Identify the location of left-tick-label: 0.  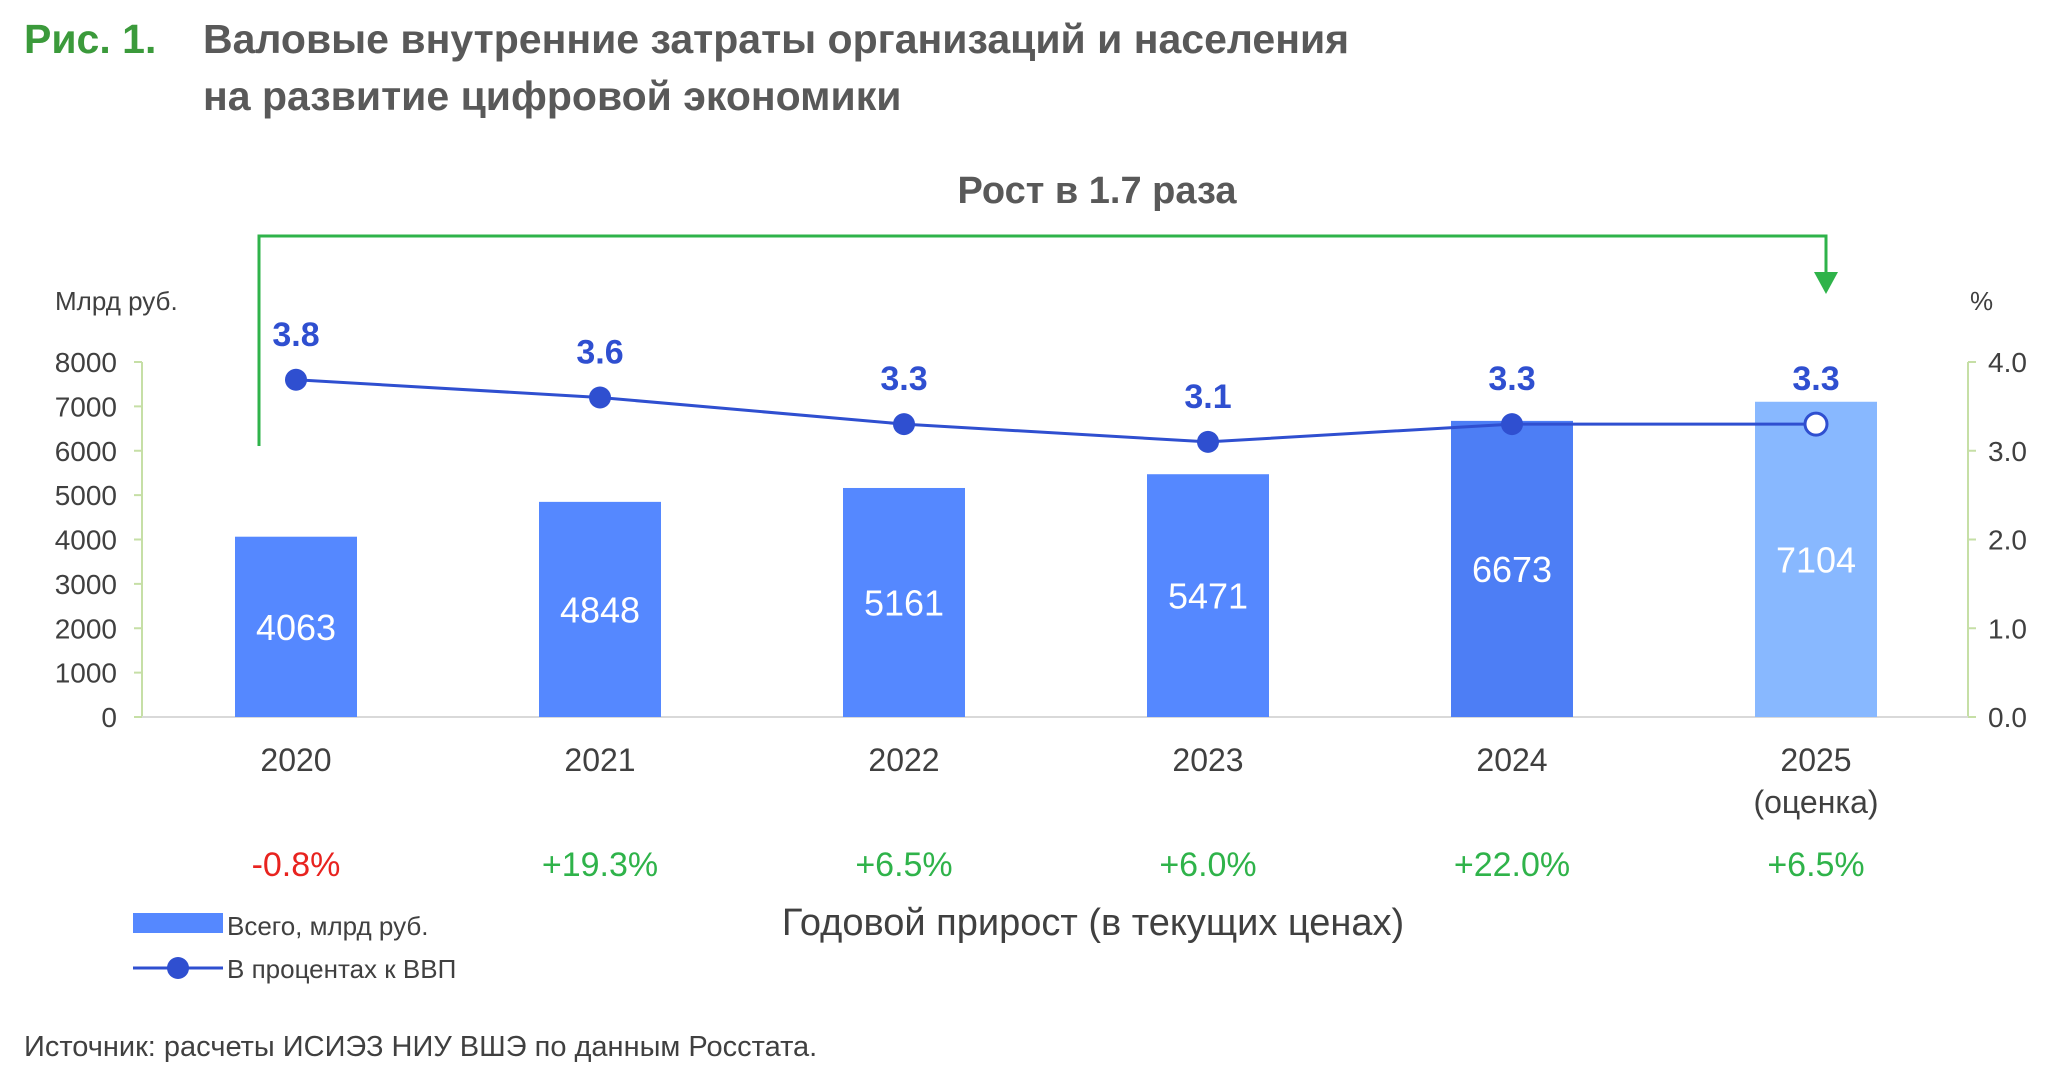
(109, 717).